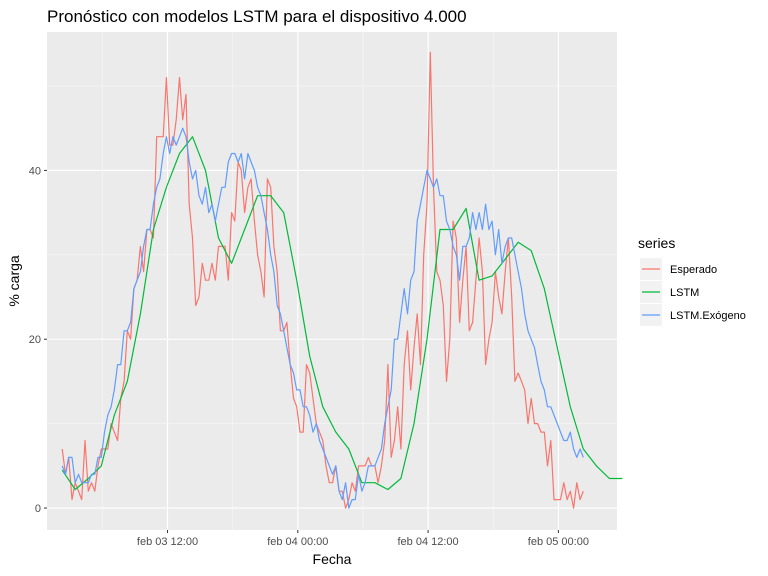 Image resolution: width=768 pixels, height=576 pixels. What do you see at coordinates (332, 559) in the screenshot?
I see `x-axis-title: Fecha` at bounding box center [332, 559].